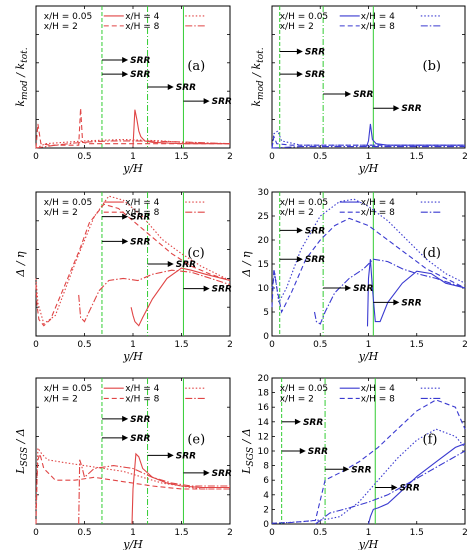 This screenshot has width=470, height=550. Describe the element at coordinates (266, 313) in the screenshot. I see `y-tick-label: 5` at that location.